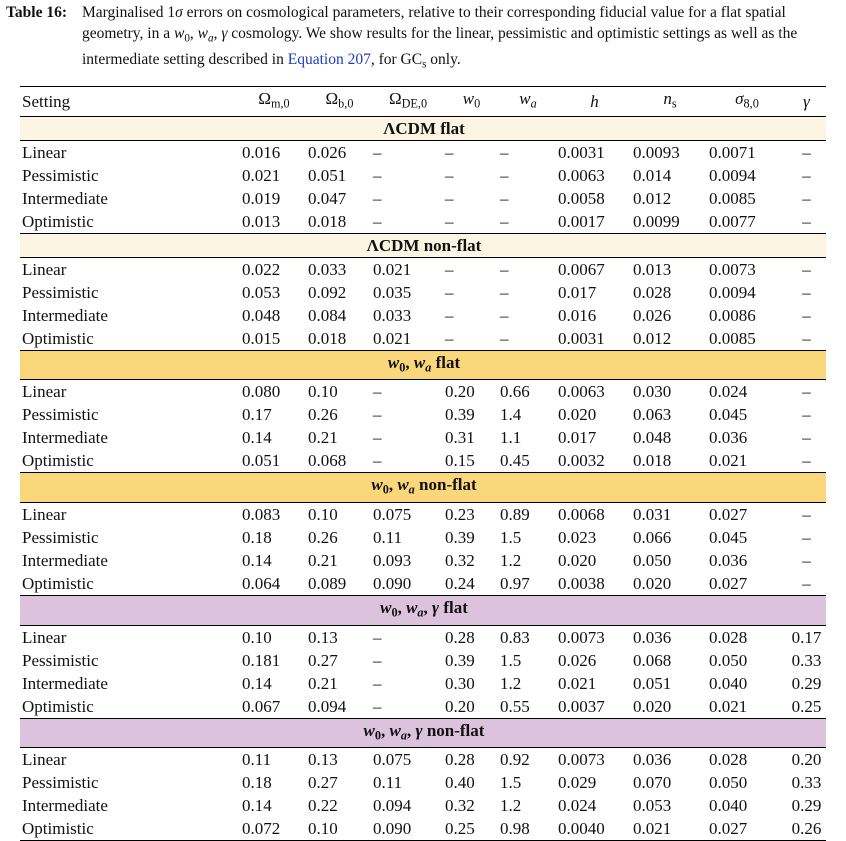  What do you see at coordinates (728, 660) in the screenshot?
I see `value-cell: 0.050` at bounding box center [728, 660].